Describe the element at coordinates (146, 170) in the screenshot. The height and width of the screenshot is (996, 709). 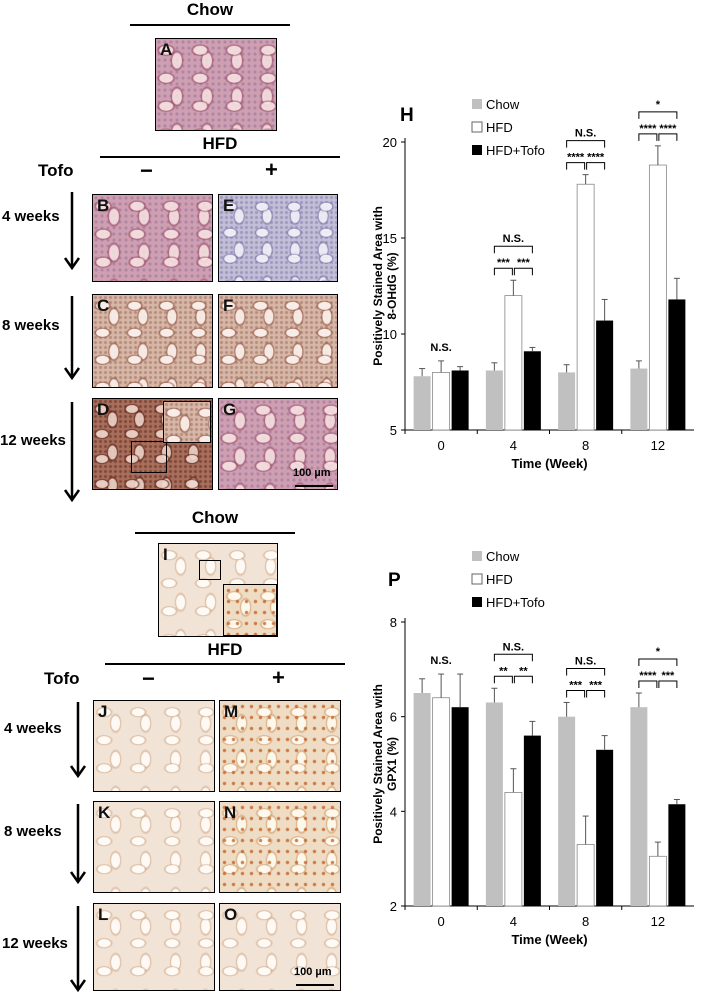
I see `top-minus-sign: −` at that location.